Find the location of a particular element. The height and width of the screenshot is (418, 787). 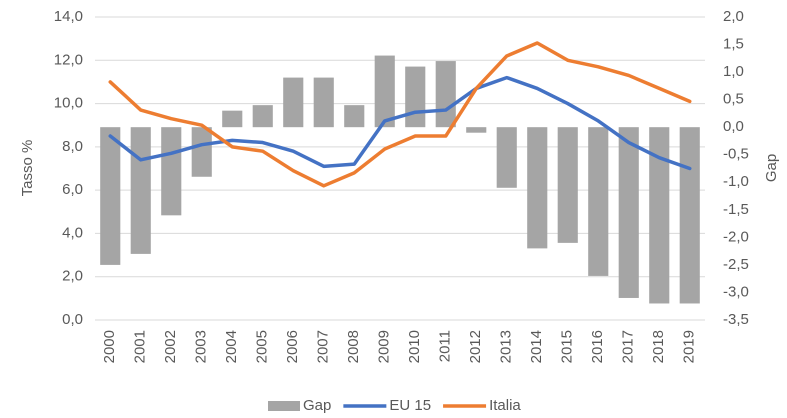

y2-tick-label: 1,5 is located at coordinates (733, 44).